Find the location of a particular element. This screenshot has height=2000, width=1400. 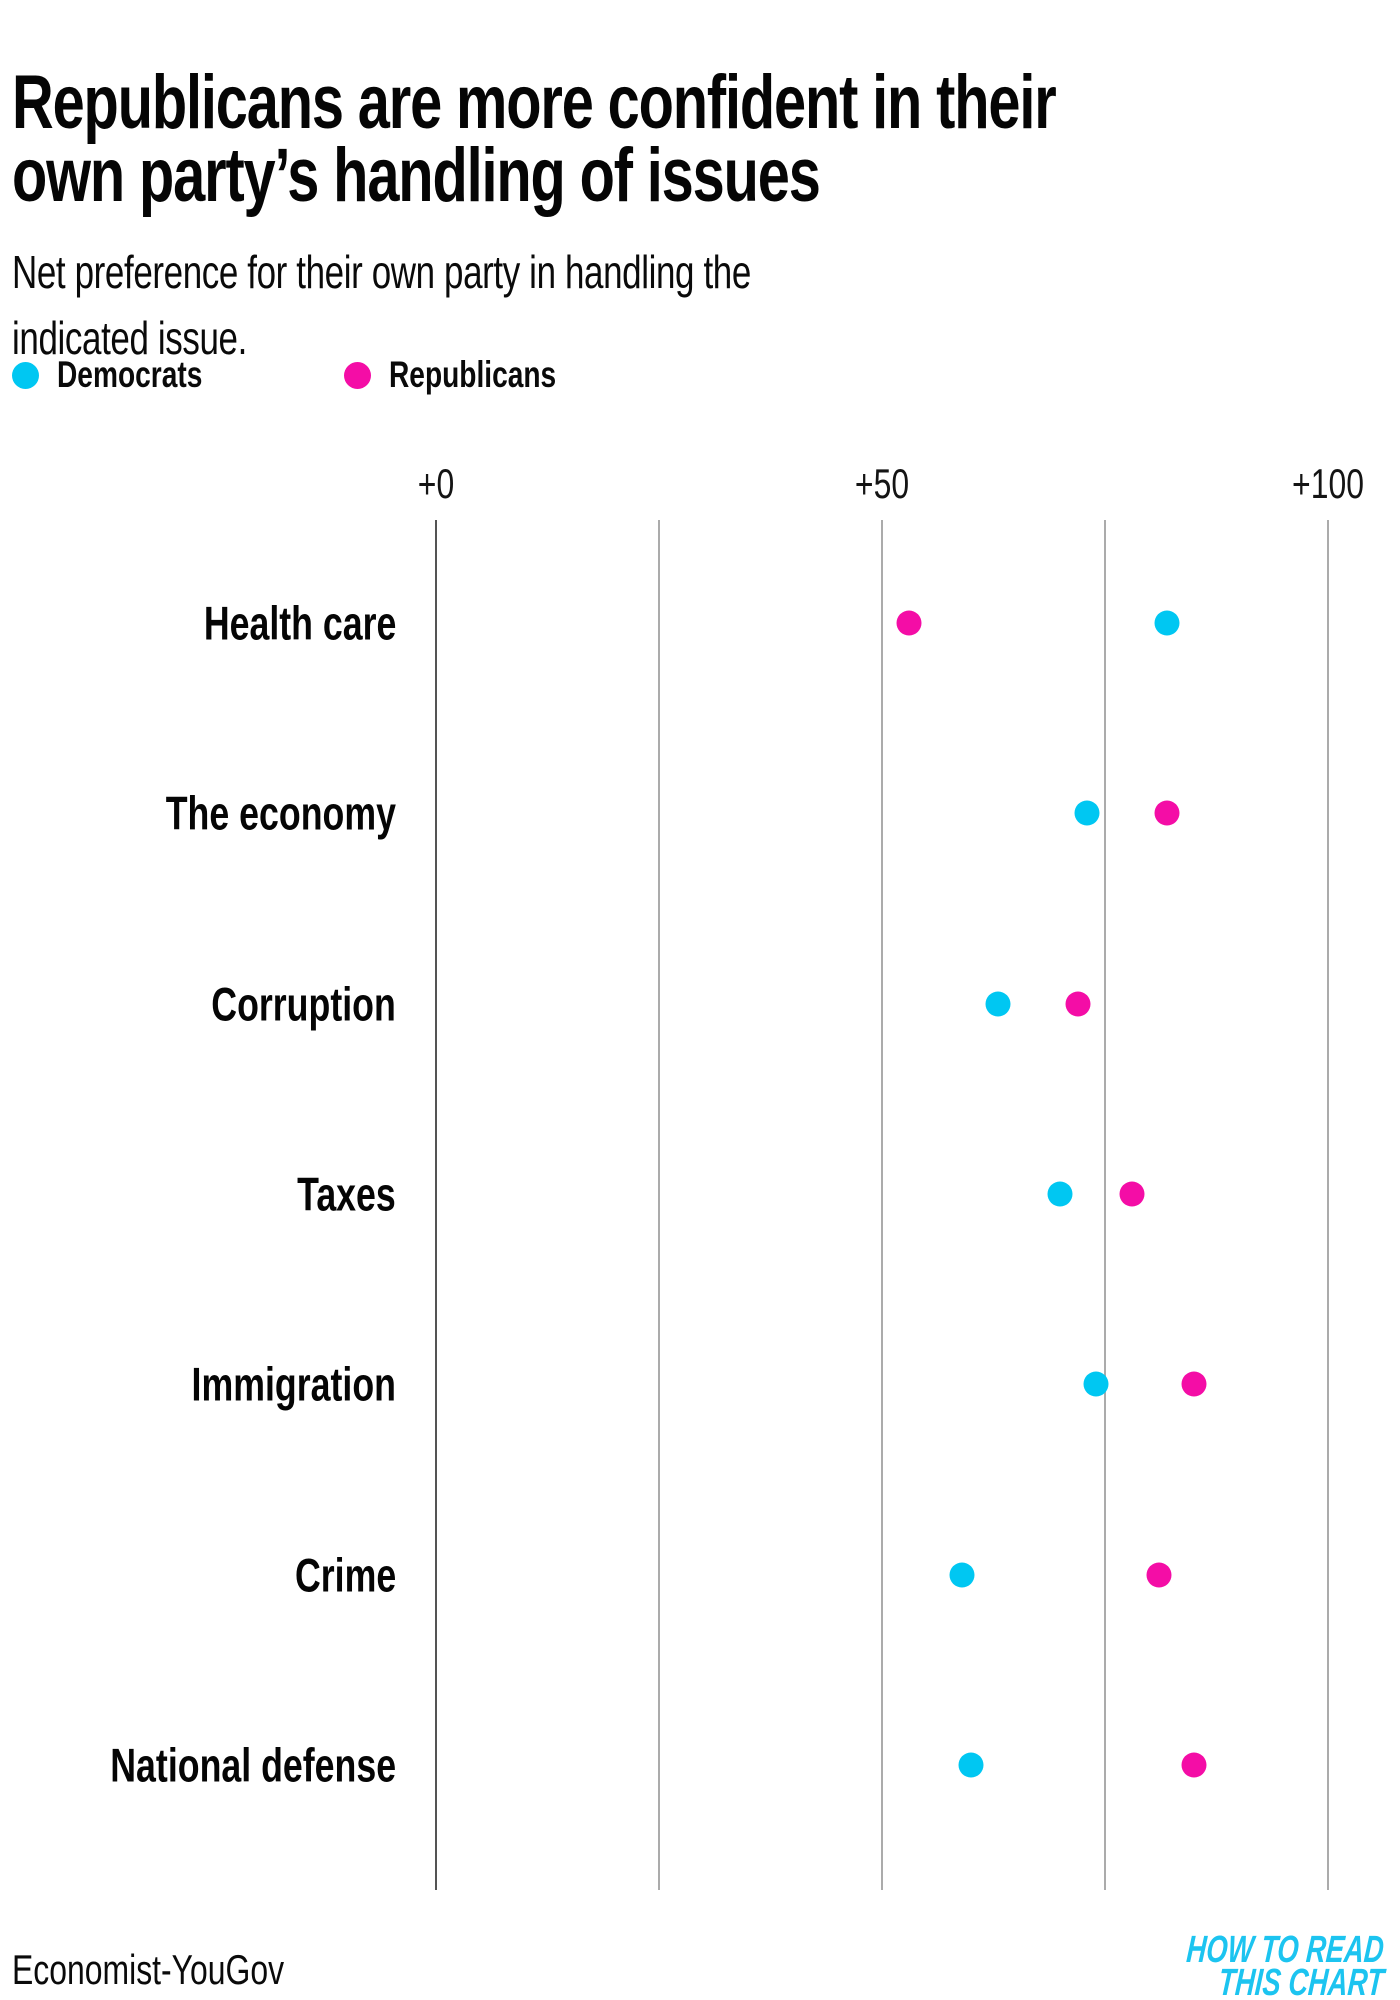

republicans-dot-the-economy is located at coordinates (1167, 813).